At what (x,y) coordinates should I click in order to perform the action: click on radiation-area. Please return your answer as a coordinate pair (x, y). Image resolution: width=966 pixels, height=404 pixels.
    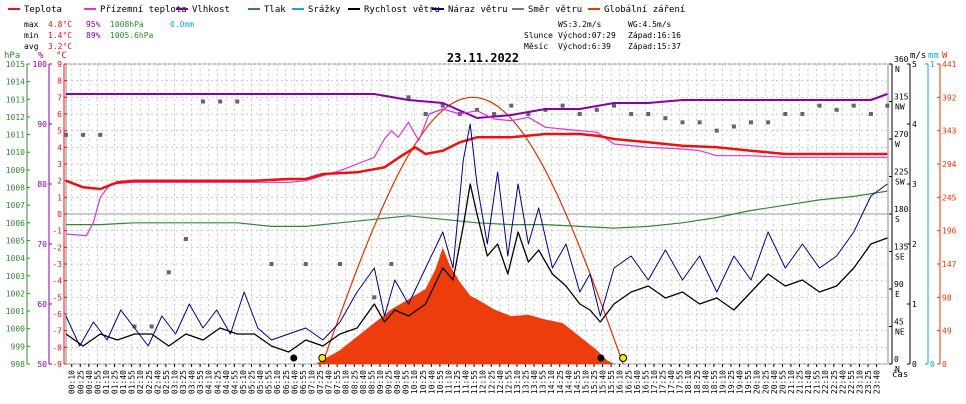
    Looking at the image, I should click on (465, 306).